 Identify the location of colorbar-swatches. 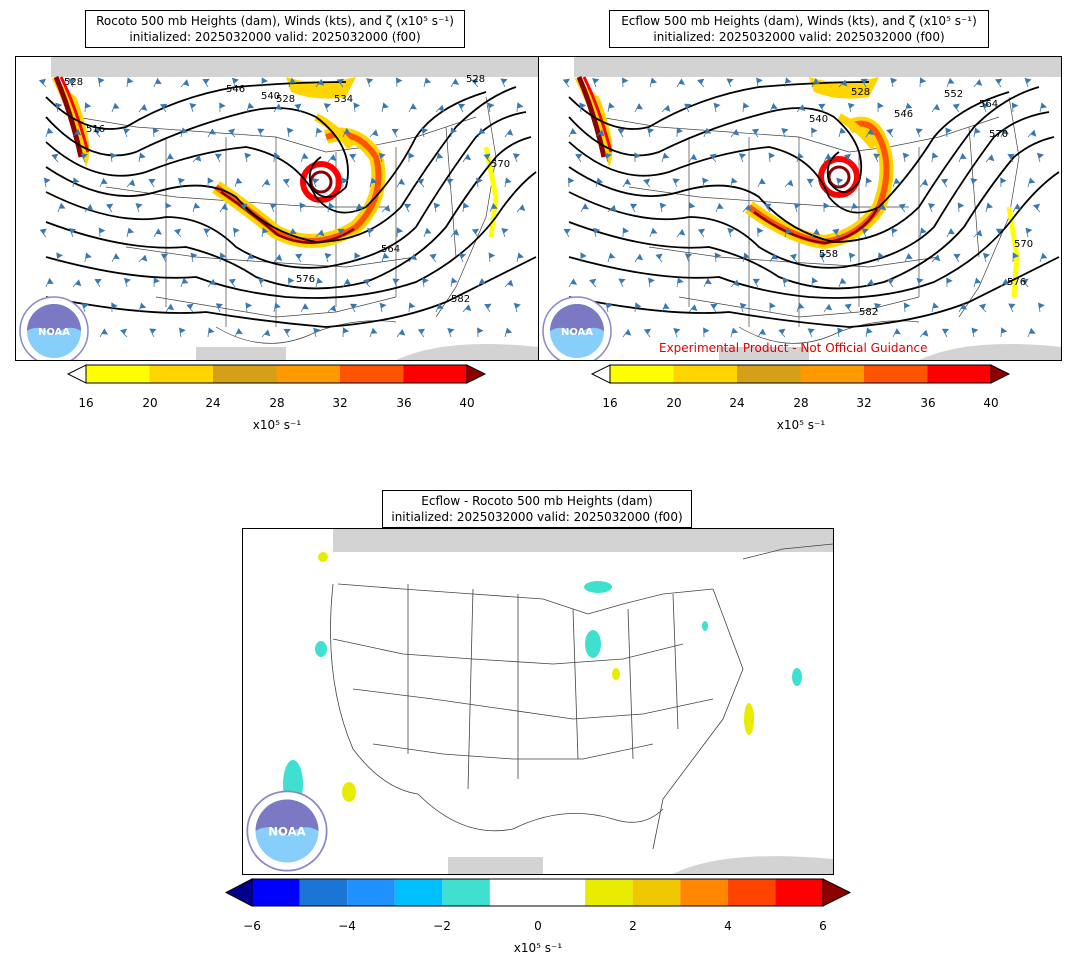
(800, 374).